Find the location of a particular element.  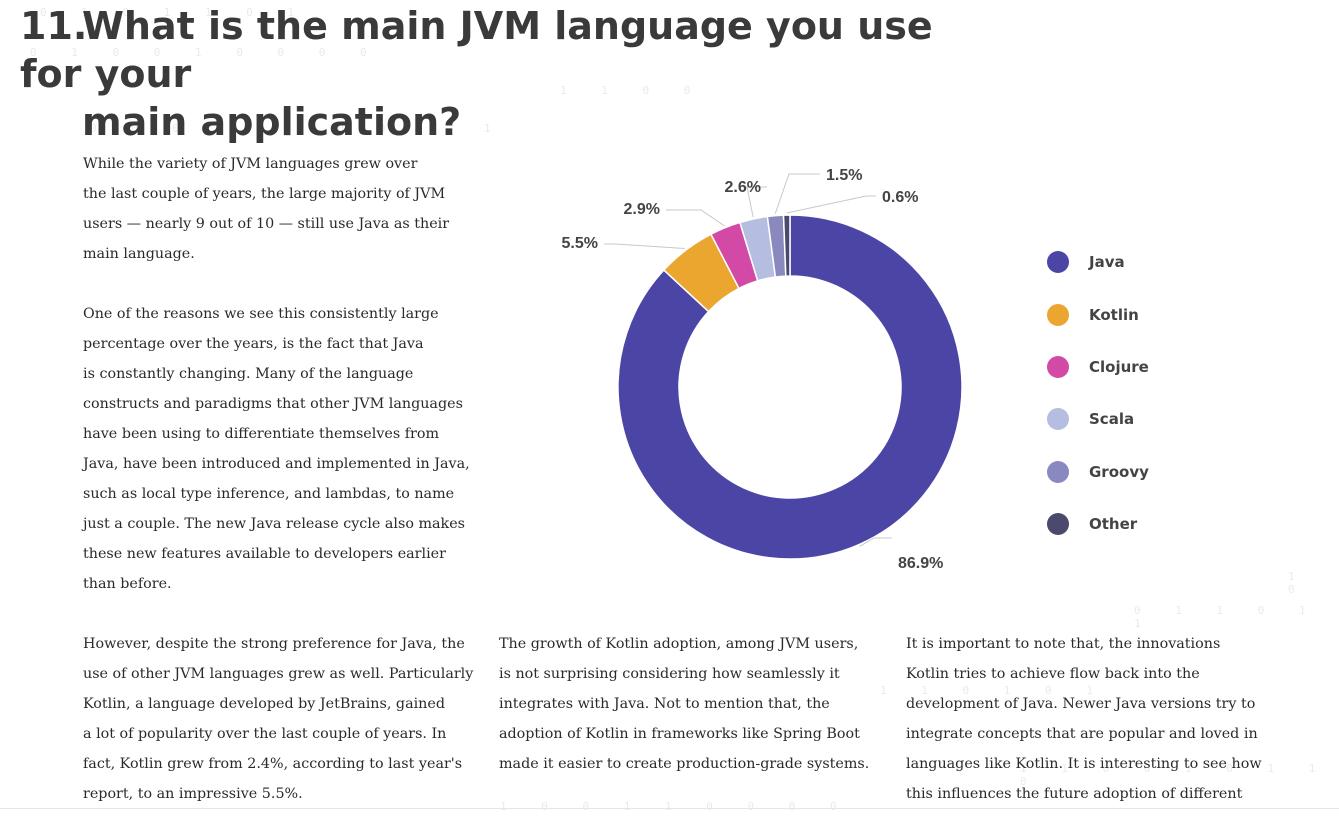

question-number: 11. is located at coordinates (54, 26).